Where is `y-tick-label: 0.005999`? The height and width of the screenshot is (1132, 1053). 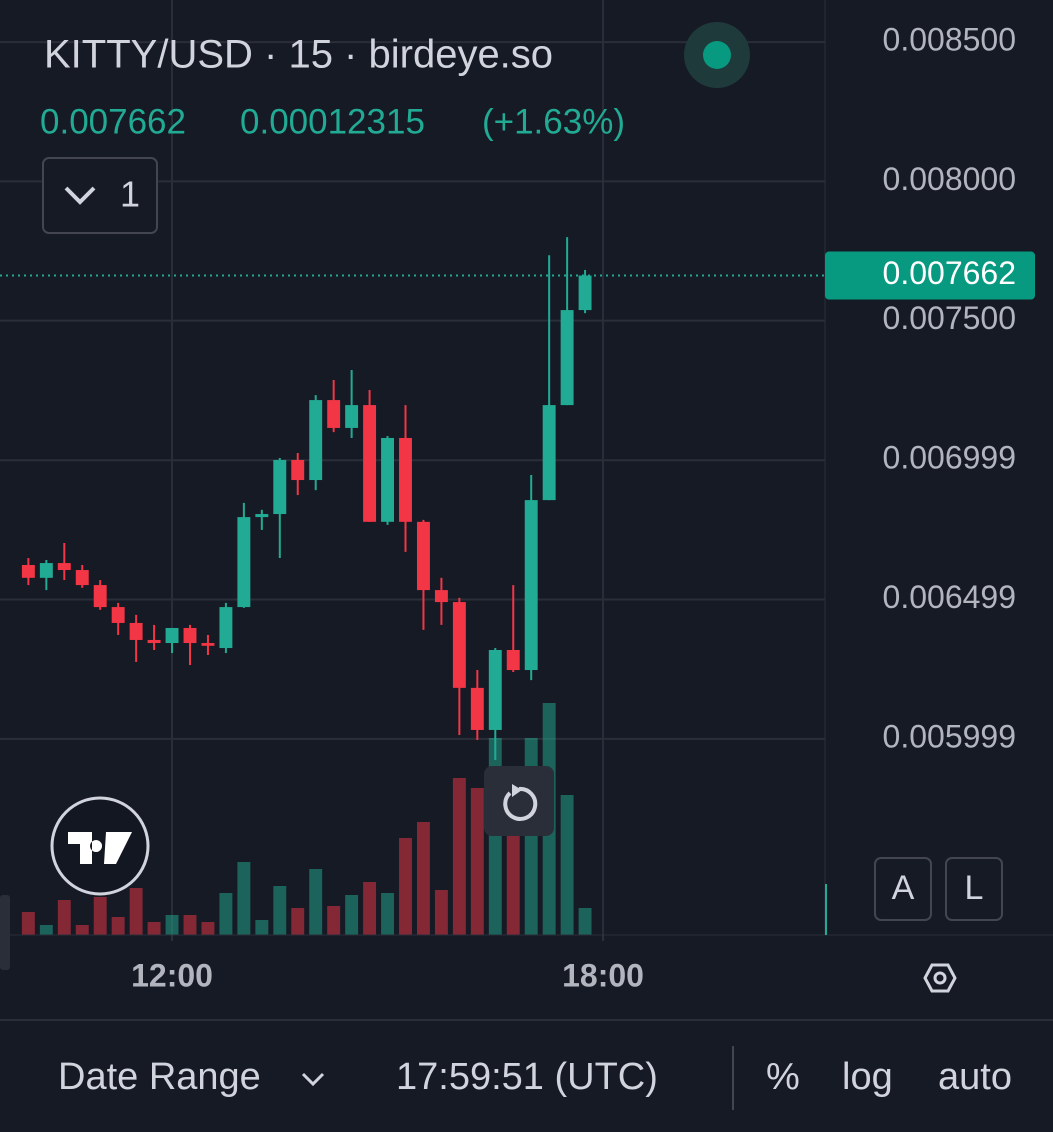
y-tick-label: 0.005999 is located at coordinates (949, 736).